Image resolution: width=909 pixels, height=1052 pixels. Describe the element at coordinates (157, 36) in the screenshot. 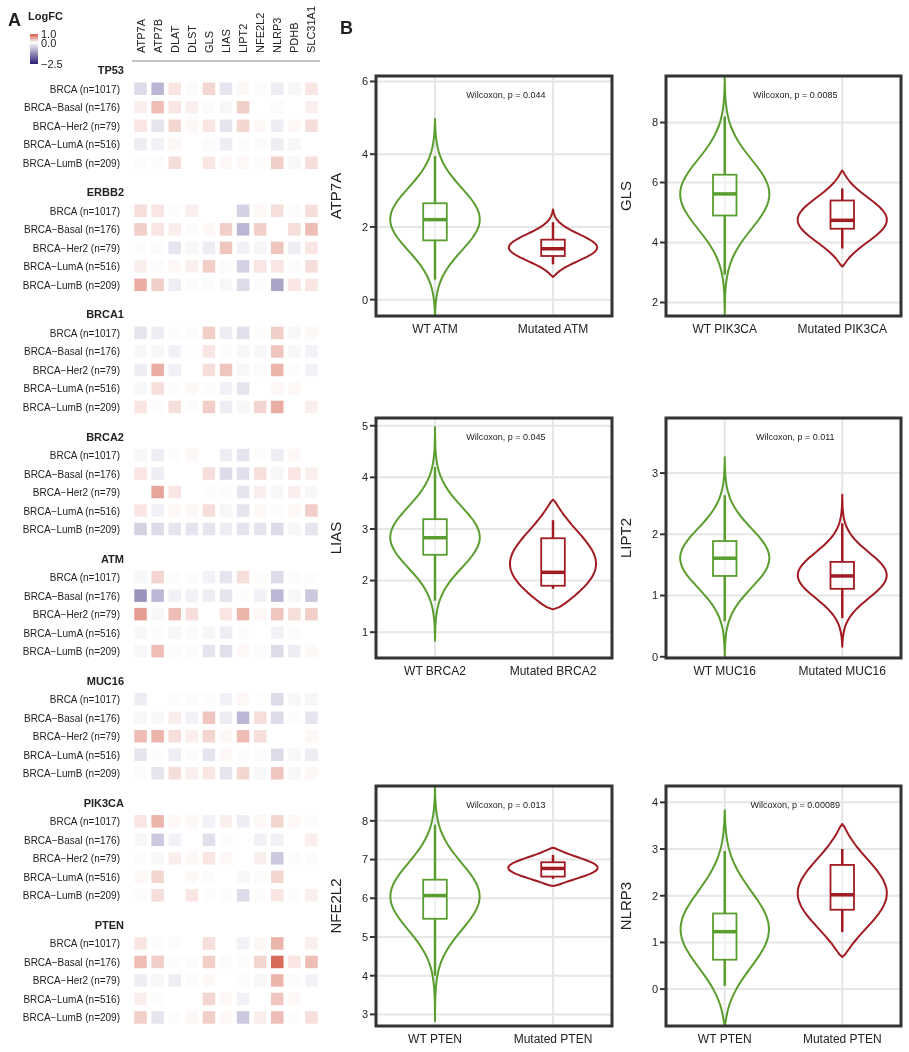

I see `x-tick-label: ATP7B` at that location.